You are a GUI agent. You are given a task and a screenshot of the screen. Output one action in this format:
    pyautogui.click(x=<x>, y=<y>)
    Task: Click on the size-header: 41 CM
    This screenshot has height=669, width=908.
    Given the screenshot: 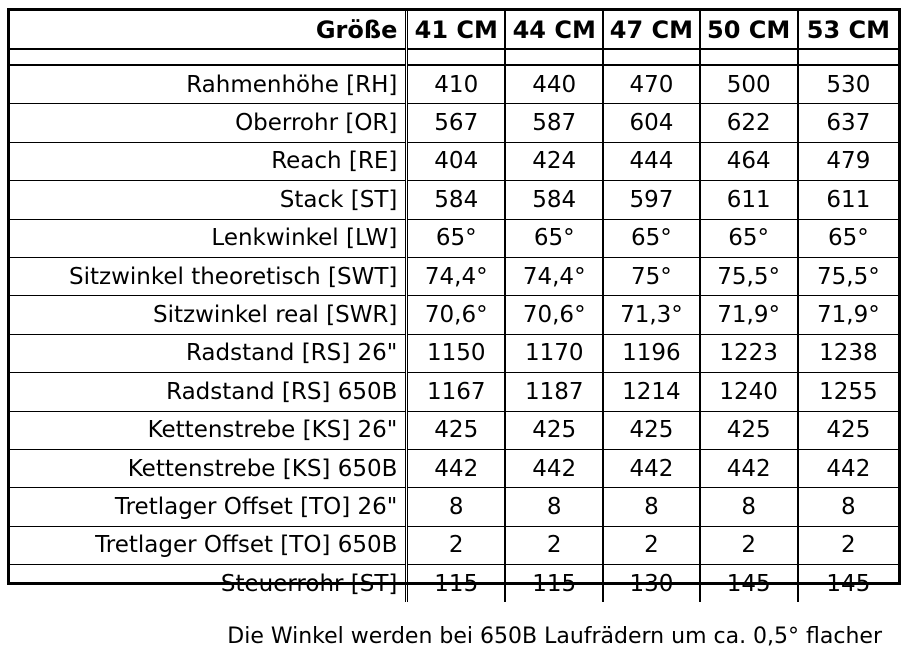 What is the action you would take?
    pyautogui.click(x=456, y=30)
    